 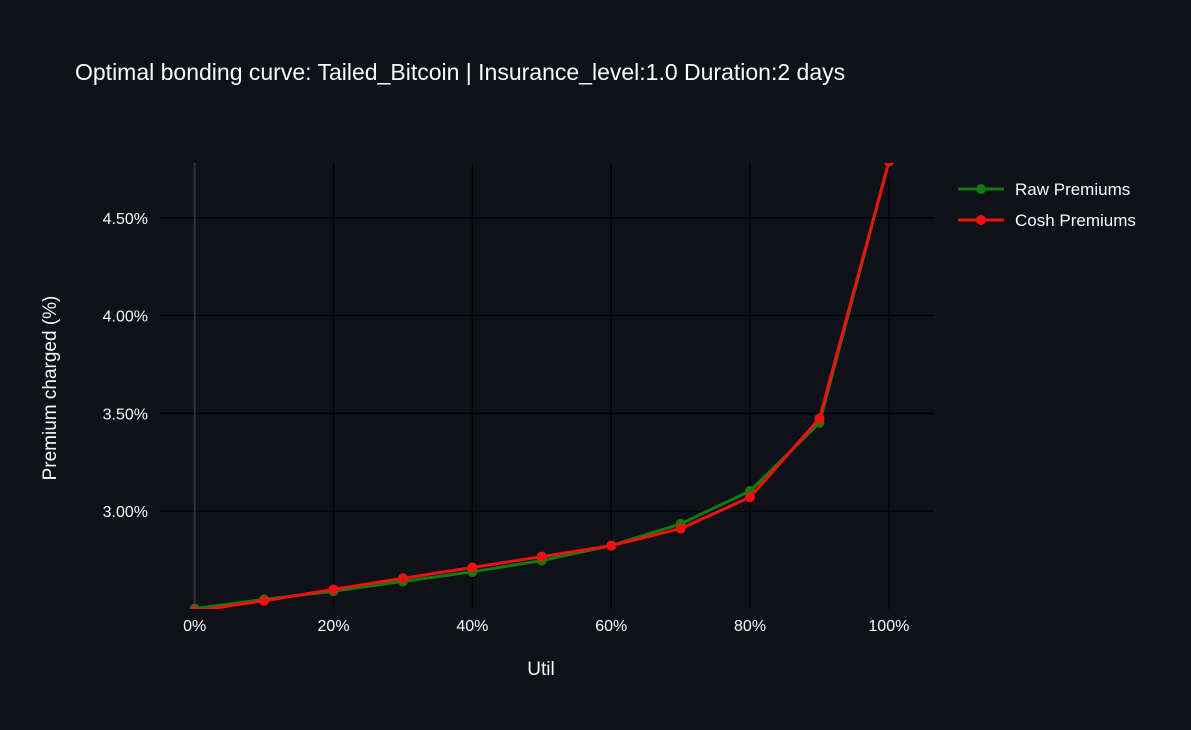 I want to click on x-axis-ticks: 0% 20% 40% 60% 80% 100%, so click(x=546, y=626).